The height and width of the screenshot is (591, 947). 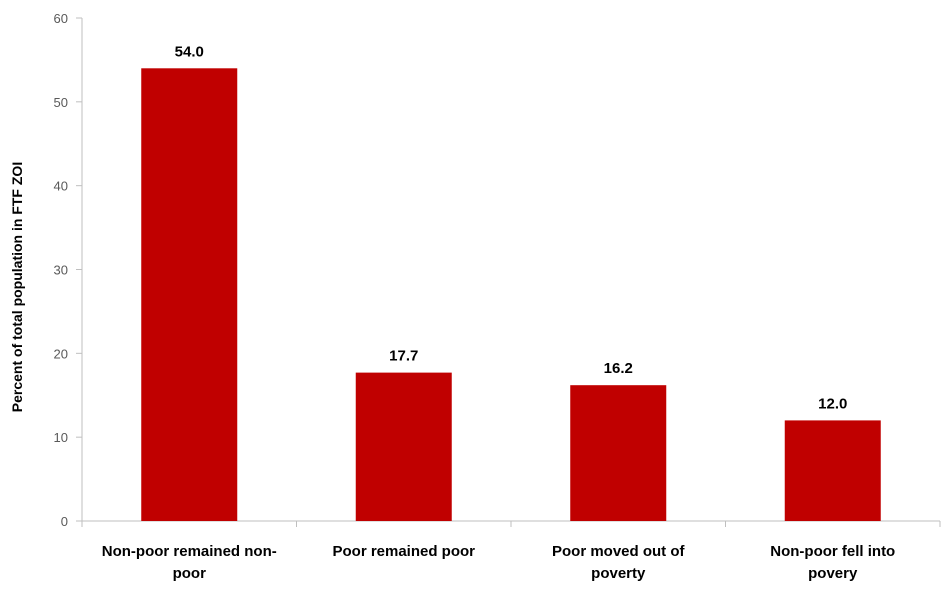 What do you see at coordinates (64, 521) in the screenshot?
I see `y-tick-label: 0` at bounding box center [64, 521].